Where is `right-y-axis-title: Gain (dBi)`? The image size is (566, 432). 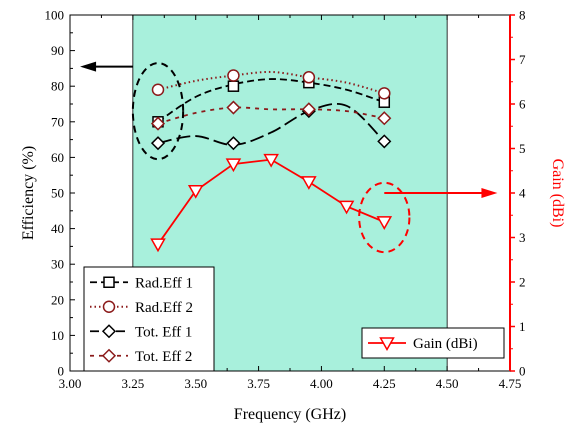
right-y-axis-title: Gain (dBi) is located at coordinates (557, 193).